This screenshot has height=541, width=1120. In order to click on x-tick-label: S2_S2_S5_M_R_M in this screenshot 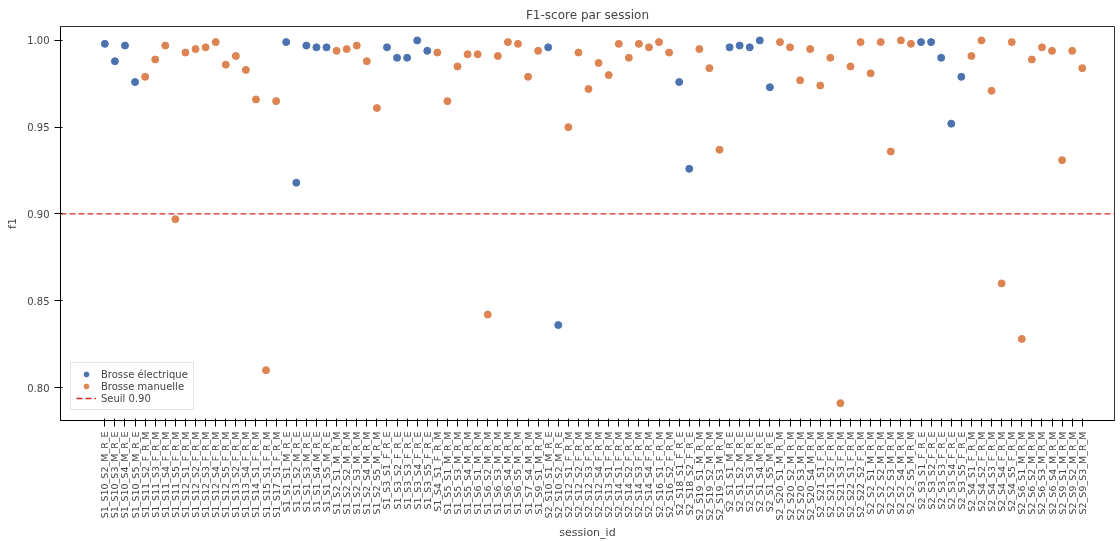, I will do `click(911, 473)`.